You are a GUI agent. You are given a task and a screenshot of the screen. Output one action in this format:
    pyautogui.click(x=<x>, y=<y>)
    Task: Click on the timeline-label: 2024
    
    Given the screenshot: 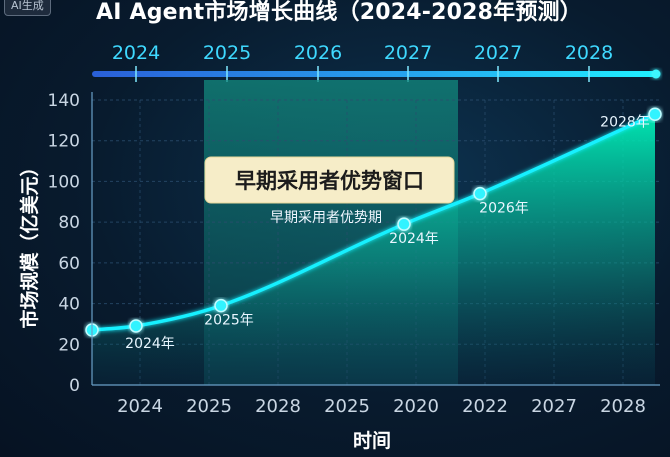 What is the action you would take?
    pyautogui.click(x=136, y=53)
    